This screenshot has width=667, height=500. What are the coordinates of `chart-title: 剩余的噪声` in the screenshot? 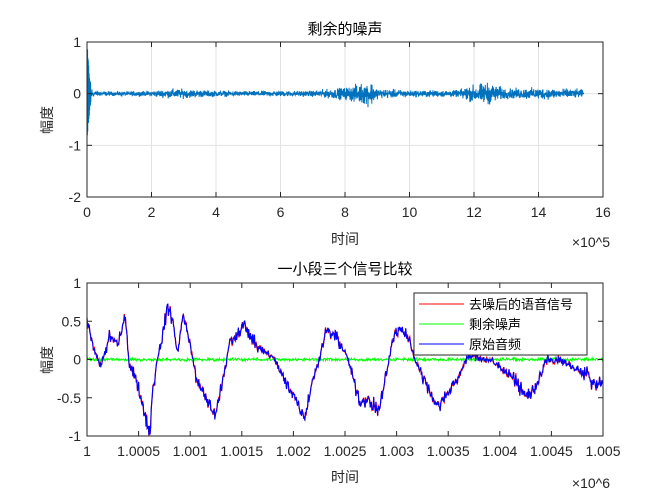 It's located at (344, 29).